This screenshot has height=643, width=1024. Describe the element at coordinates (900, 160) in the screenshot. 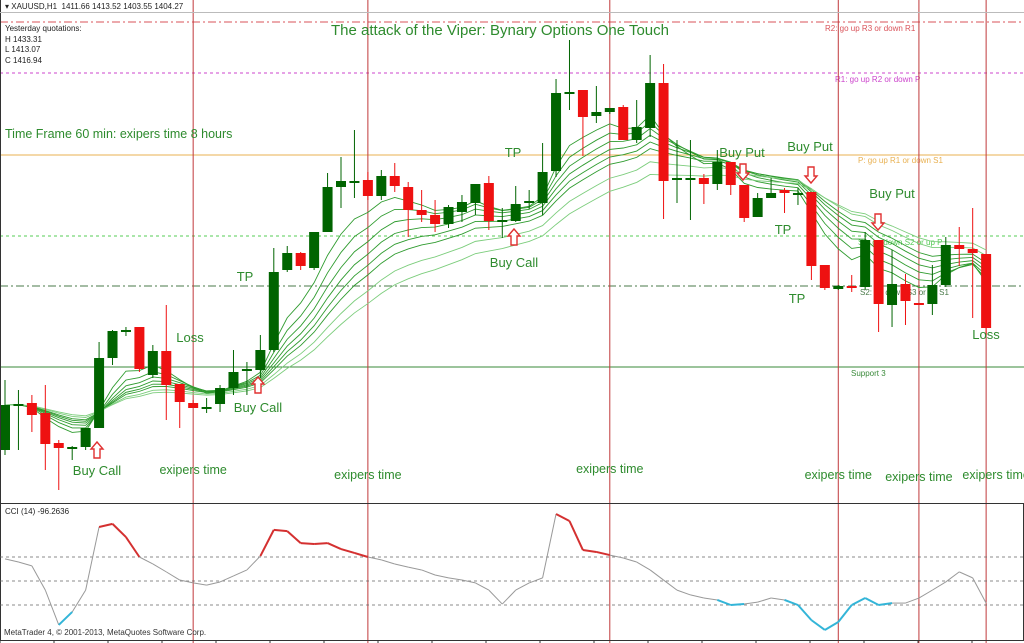

I see `level-label: P: go up R1 or down S1` at that location.